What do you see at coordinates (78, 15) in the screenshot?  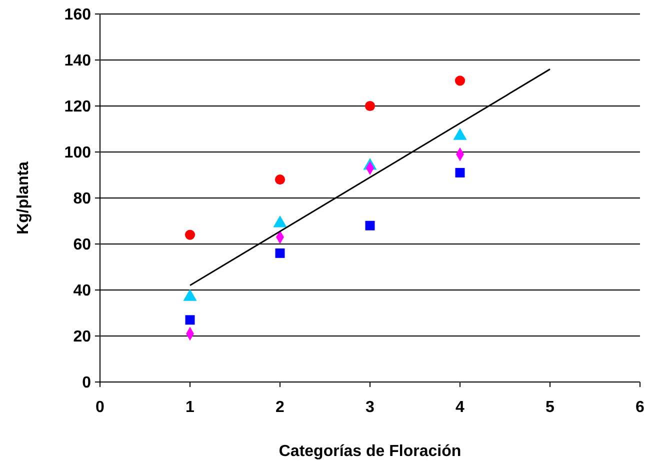 I see `y-tick-label: 160` at bounding box center [78, 15].